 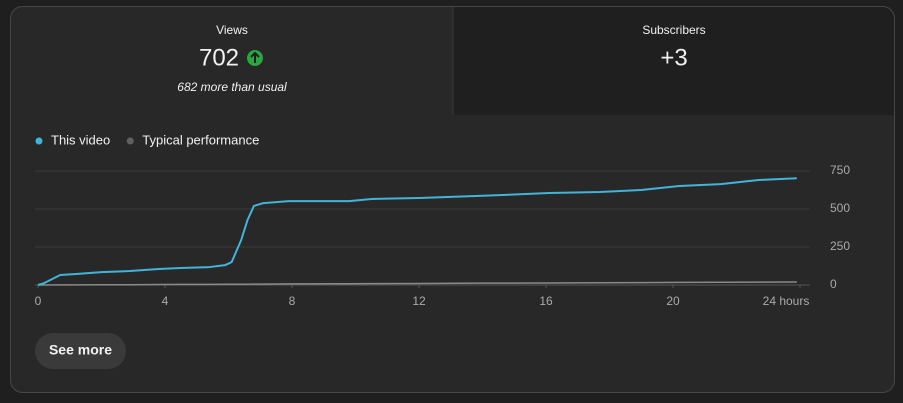 What do you see at coordinates (232, 87) in the screenshot?
I see `views-note: 682 more than usual` at bounding box center [232, 87].